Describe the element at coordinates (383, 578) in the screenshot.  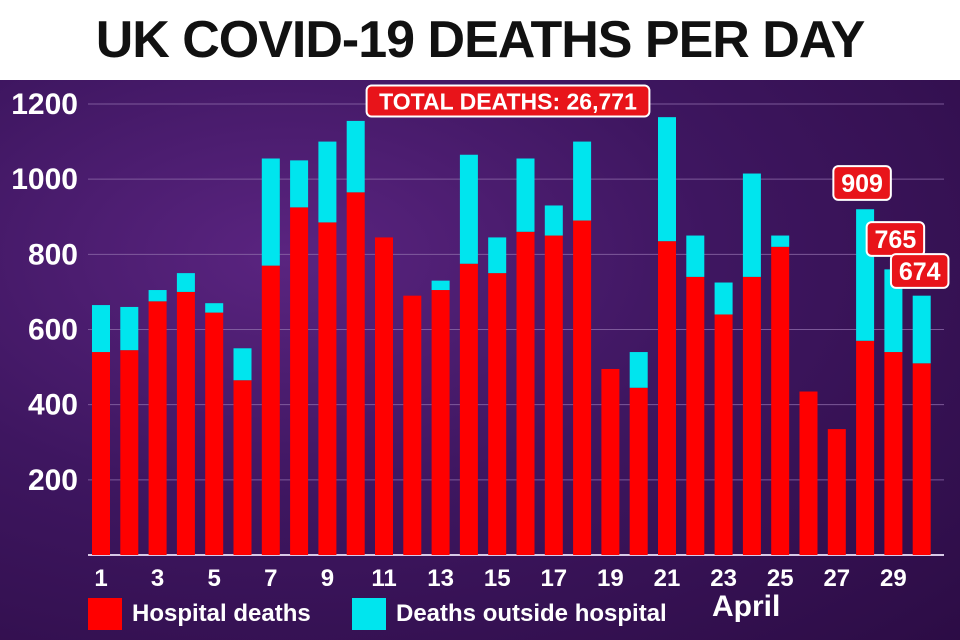
I see `x-tick-label: 11` at that location.